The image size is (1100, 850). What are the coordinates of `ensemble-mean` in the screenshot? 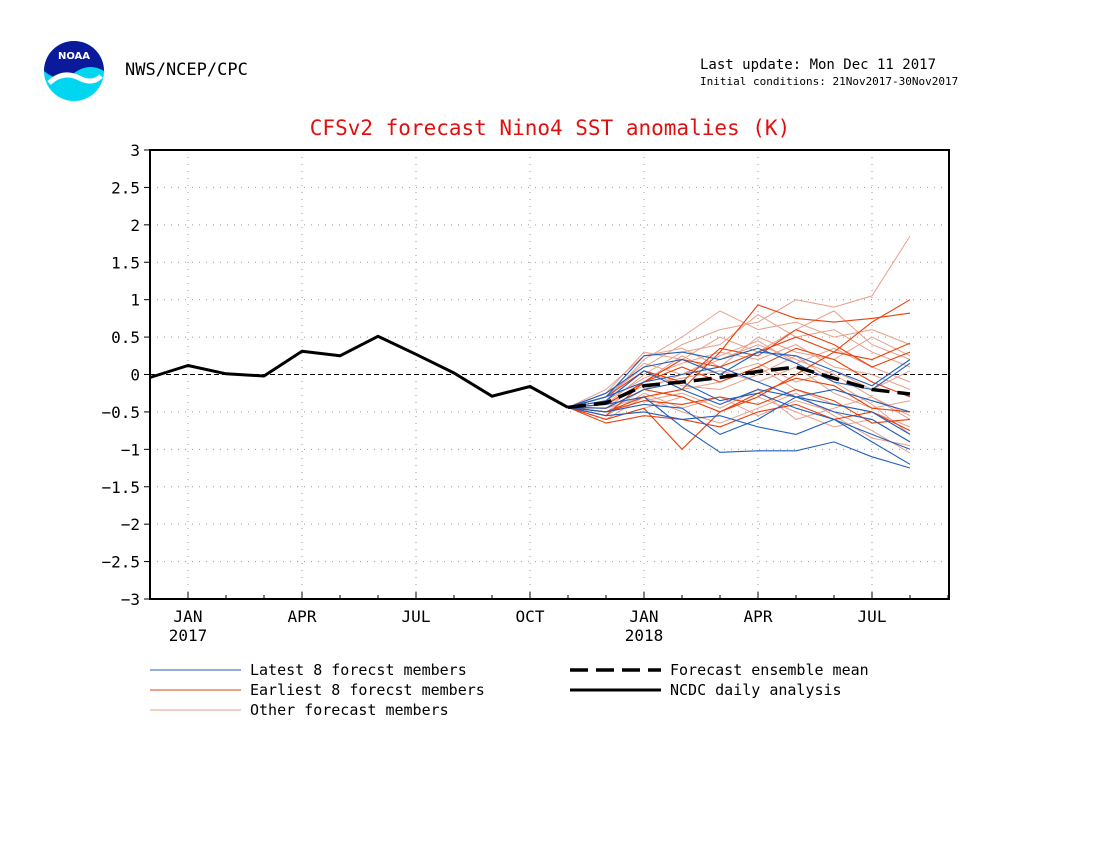 It's located at (739, 387).